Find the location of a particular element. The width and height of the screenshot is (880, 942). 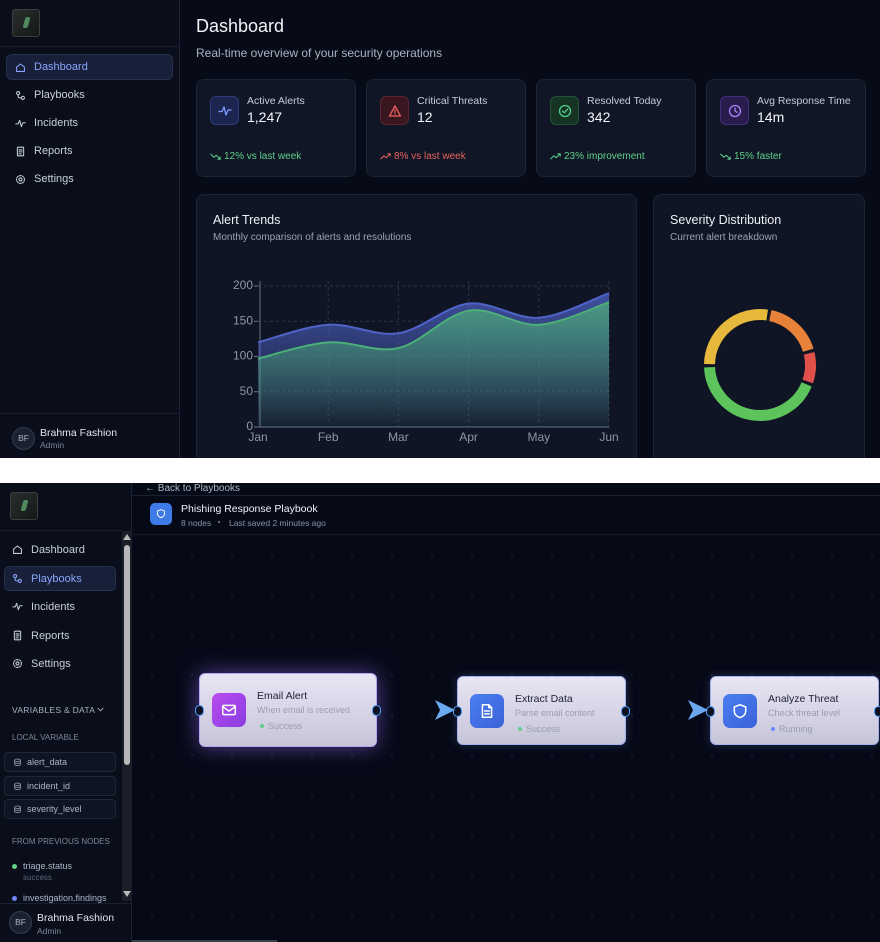

stat-label: Critical Threats is located at coordinates (452, 101).